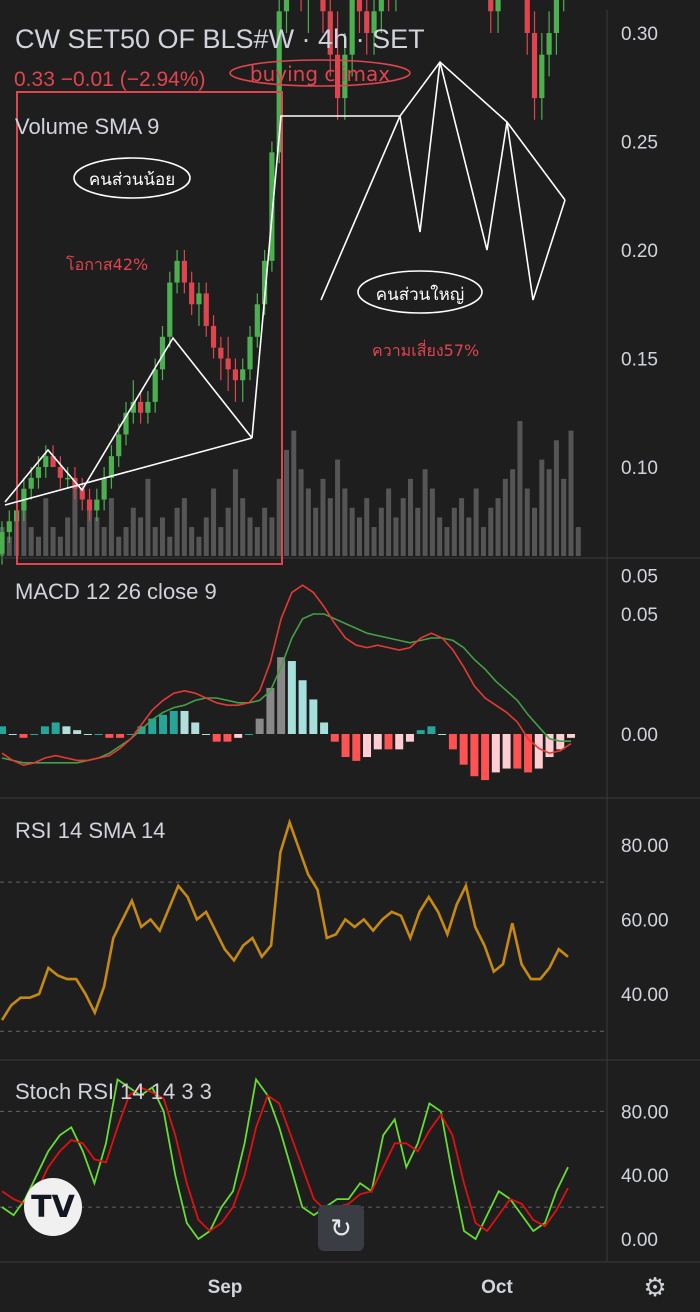 Image resolution: width=700 pixels, height=1312 pixels. I want to click on settings-gear-icon: ⚙, so click(655, 1286).